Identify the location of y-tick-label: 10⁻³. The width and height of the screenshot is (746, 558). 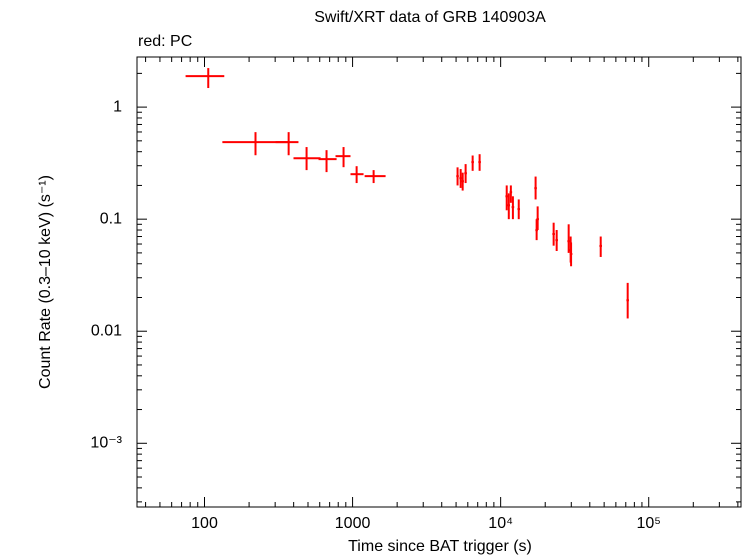
(106, 442).